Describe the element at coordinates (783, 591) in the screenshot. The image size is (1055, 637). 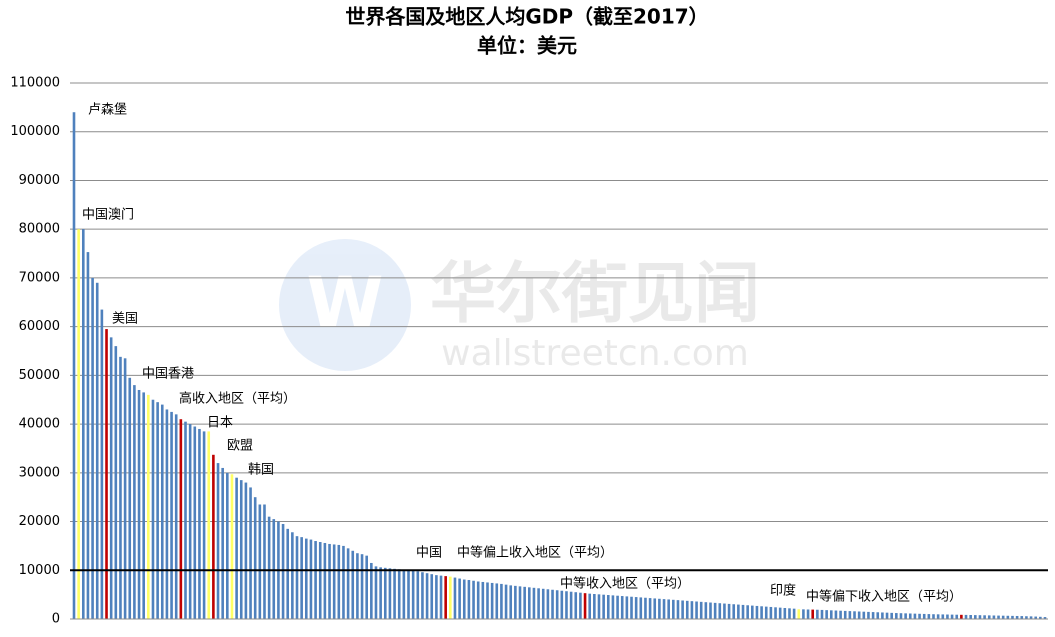
I see `bar-annotation: 印度` at that location.